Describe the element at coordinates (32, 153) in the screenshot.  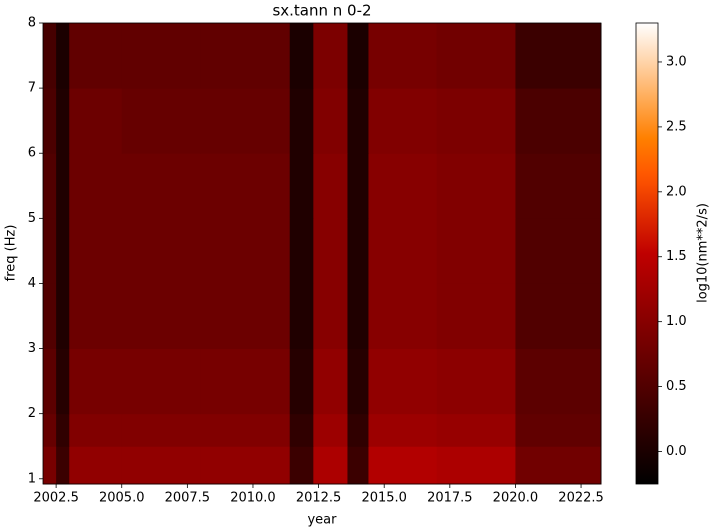
I see `y-tick-label: 6` at that location.